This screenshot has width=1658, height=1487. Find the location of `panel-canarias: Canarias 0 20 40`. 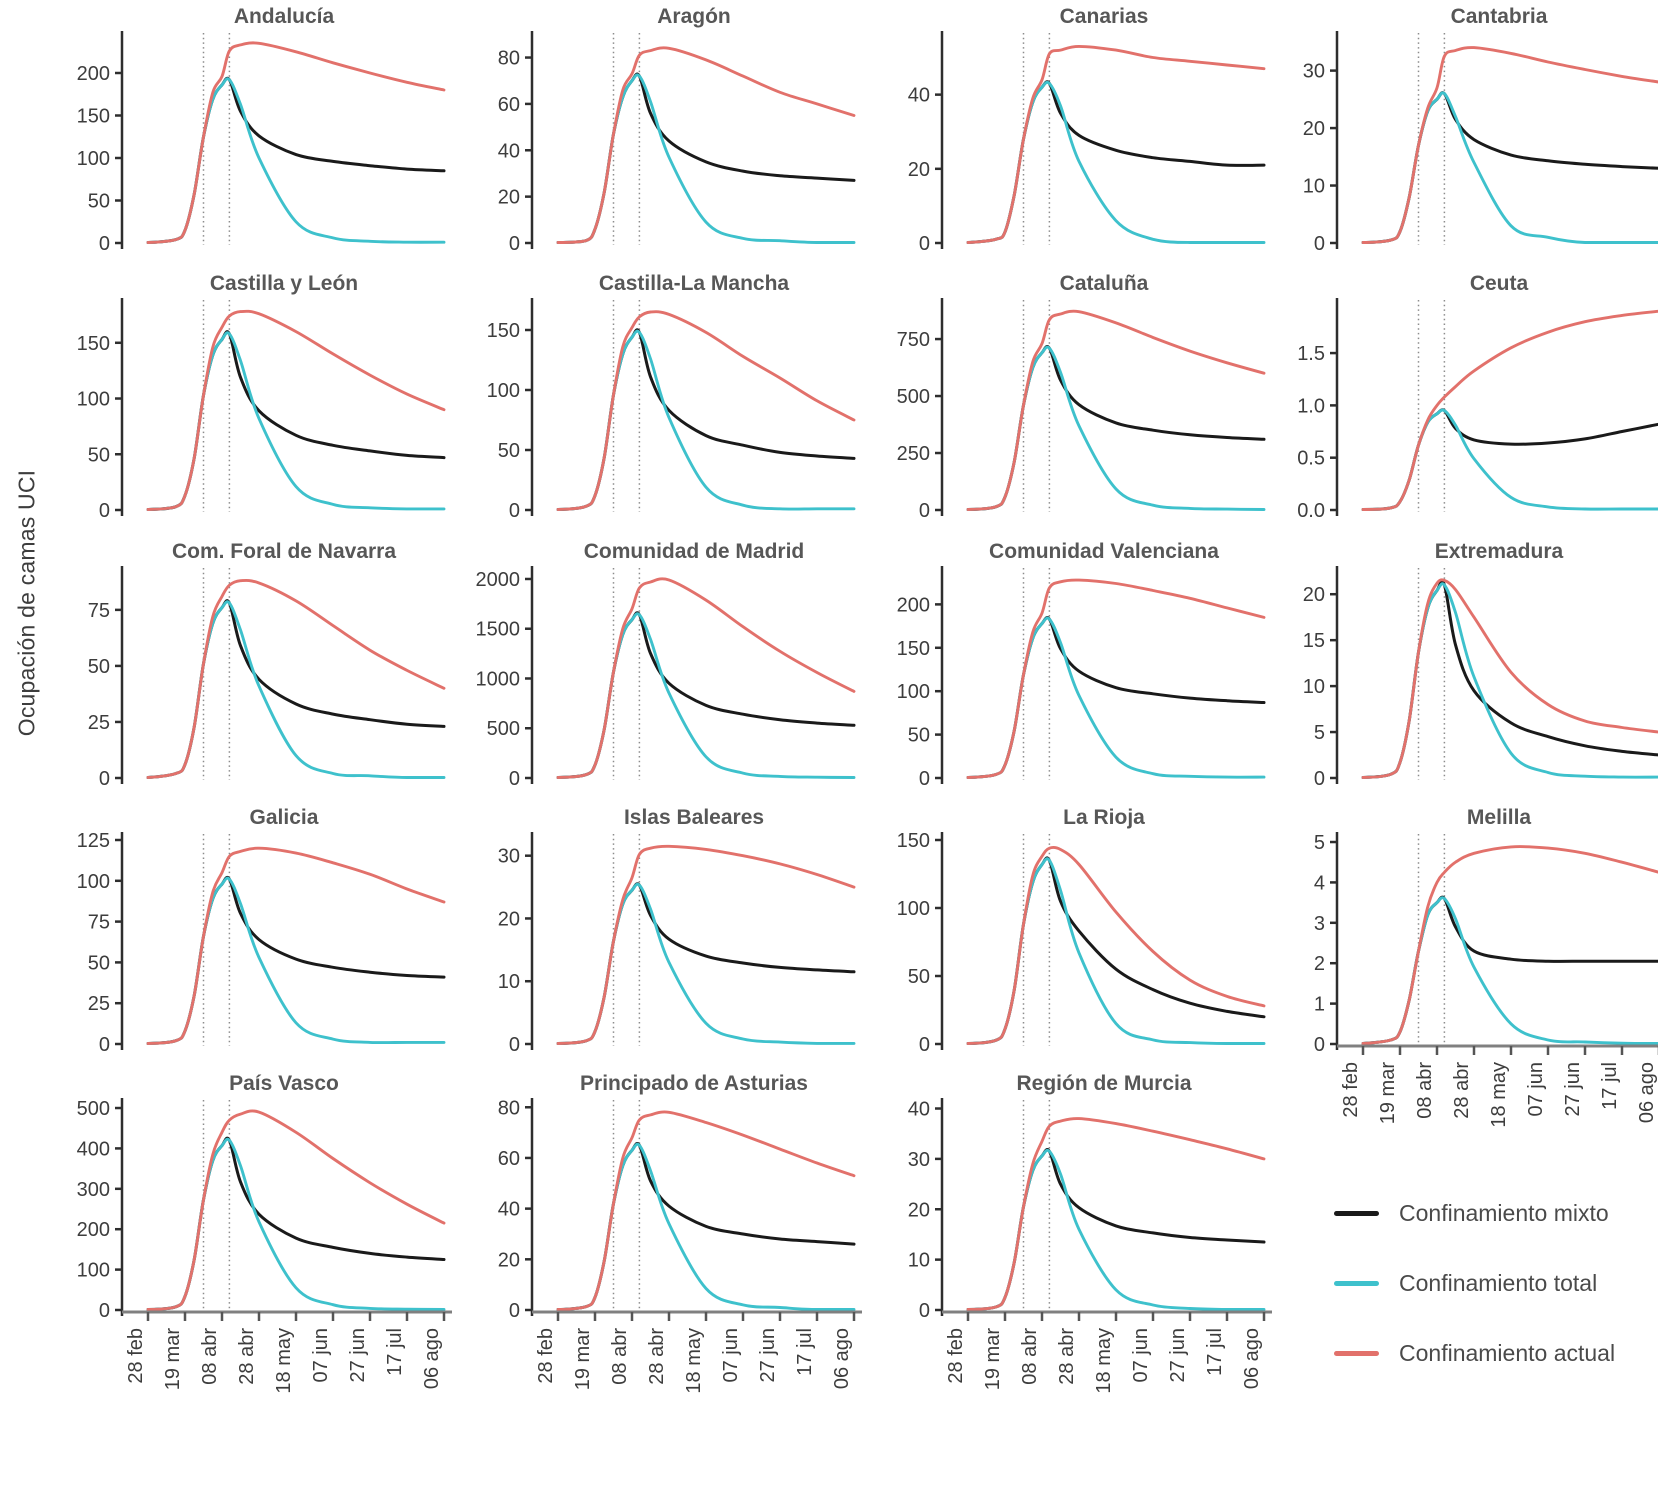

panel-canarias: Canarias 0 20 40 is located at coordinates (1087, 130).